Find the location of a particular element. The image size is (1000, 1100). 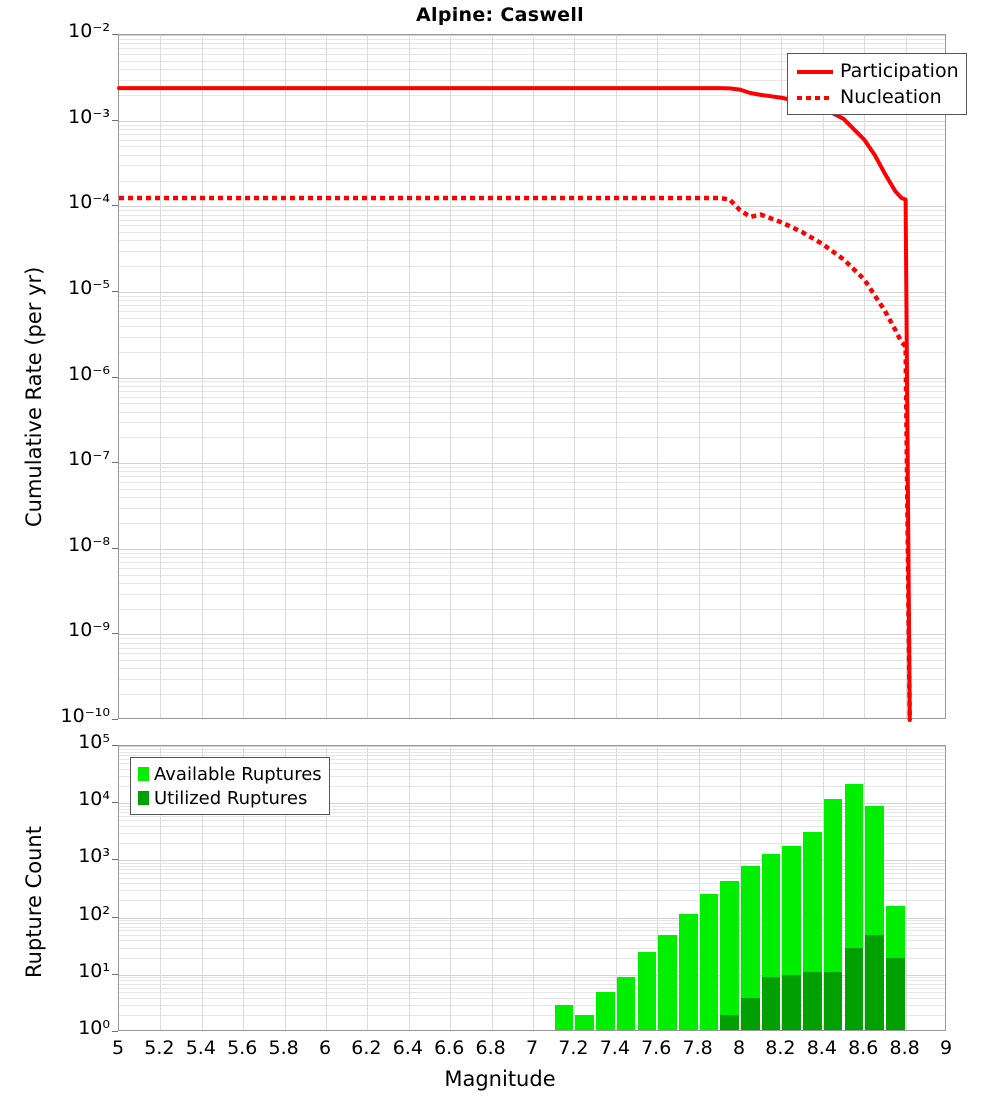

top-y-tick-label: 10⁻¹⁰ is located at coordinates (85, 716).